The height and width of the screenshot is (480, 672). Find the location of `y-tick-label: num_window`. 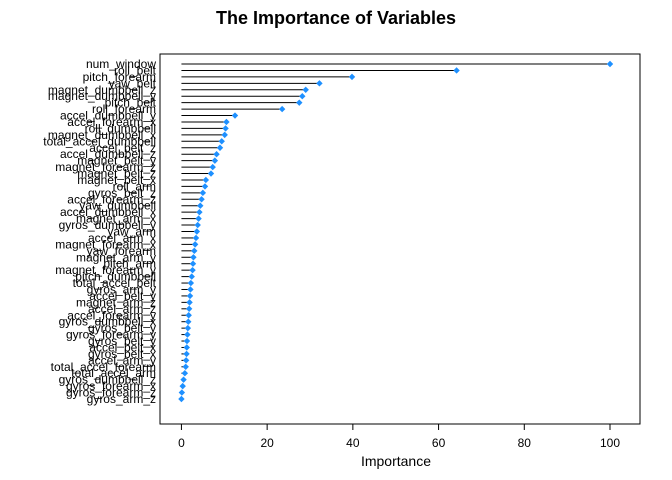

y-tick-label: num_window is located at coordinates (121, 64).